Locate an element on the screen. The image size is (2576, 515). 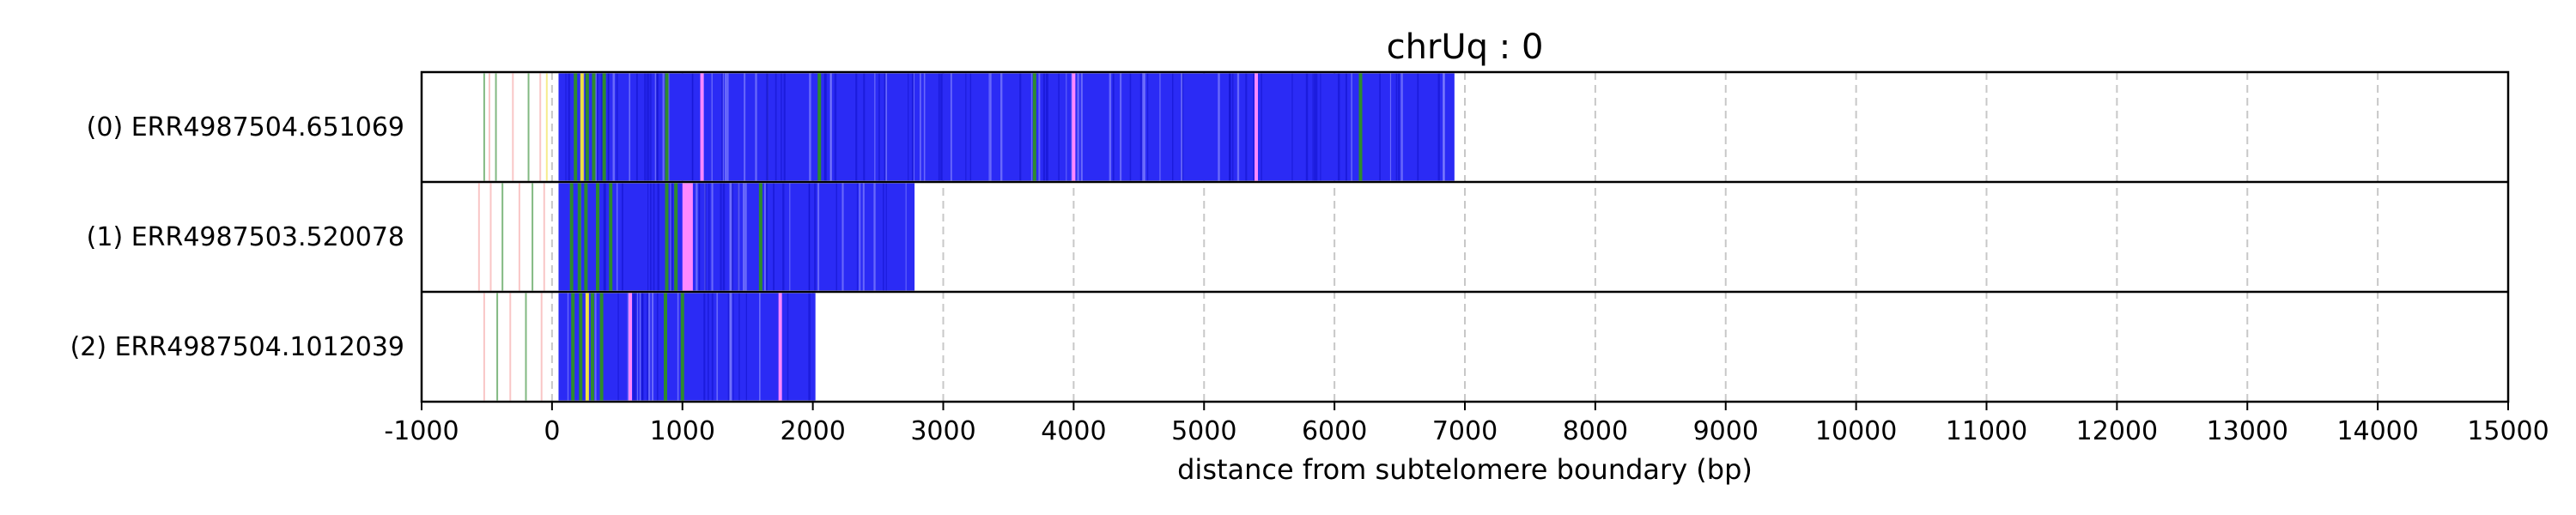
x-tick-label: 4000 is located at coordinates (1074, 431).